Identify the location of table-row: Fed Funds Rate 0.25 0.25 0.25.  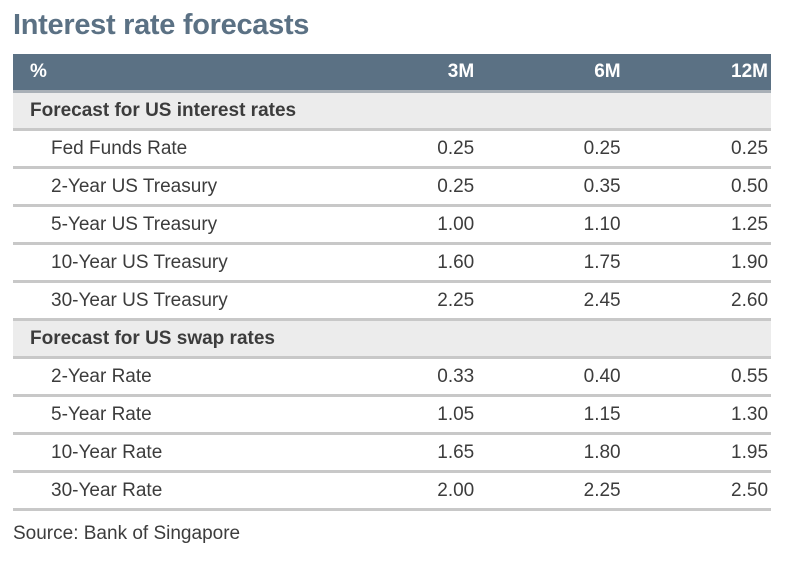
(392, 150).